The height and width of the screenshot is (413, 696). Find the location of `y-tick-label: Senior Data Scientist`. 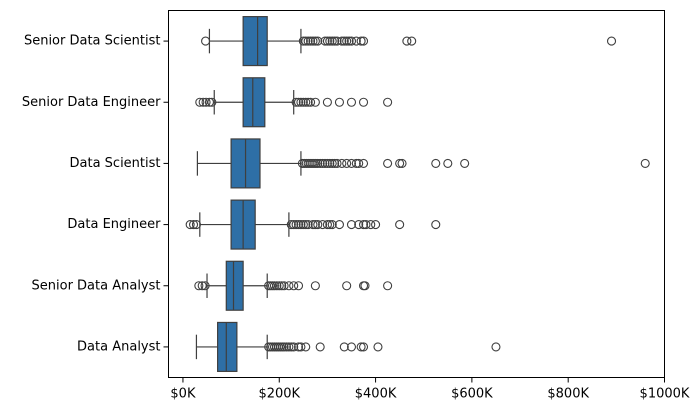

y-tick-label: Senior Data Scientist is located at coordinates (92, 41).